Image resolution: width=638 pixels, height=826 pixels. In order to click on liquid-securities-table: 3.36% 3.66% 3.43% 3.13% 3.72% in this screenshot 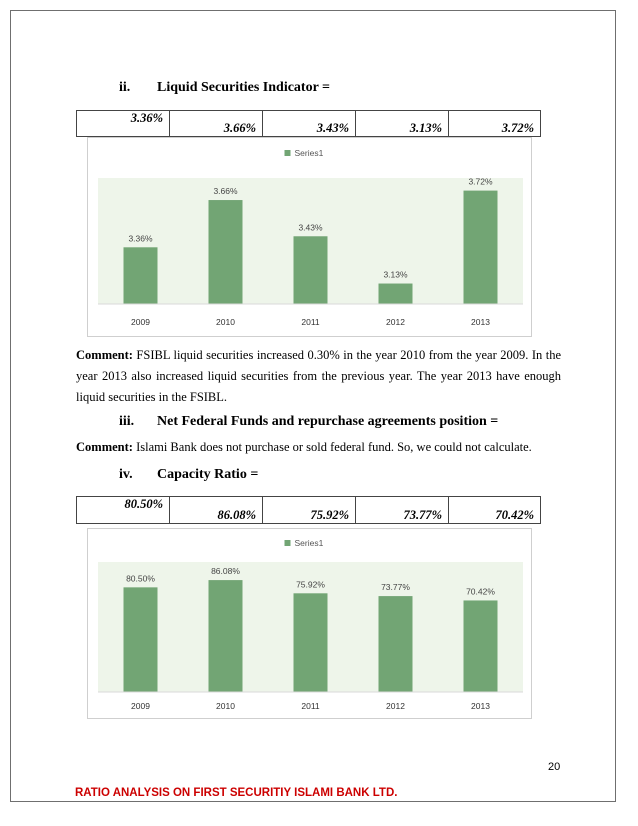, I will do `click(308, 123)`.